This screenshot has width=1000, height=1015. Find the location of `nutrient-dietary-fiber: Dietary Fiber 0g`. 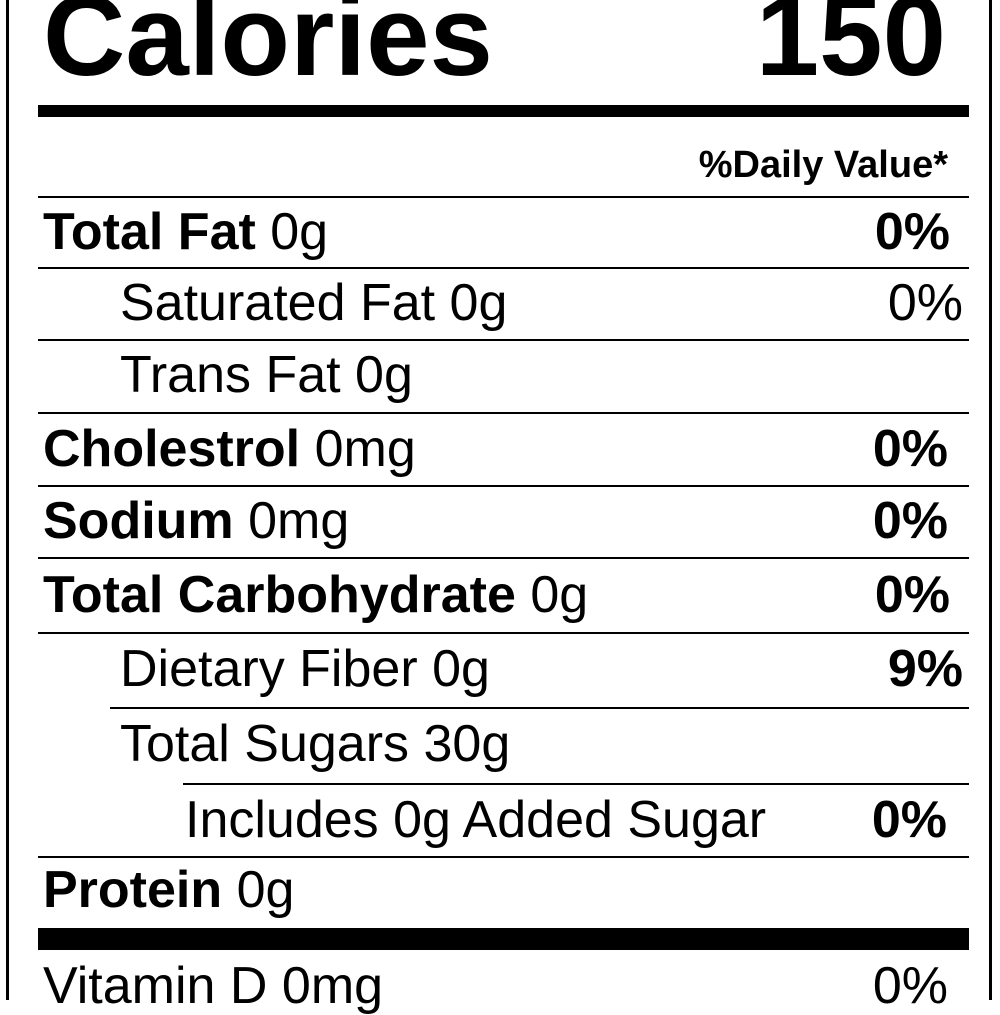

nutrient-dietary-fiber: Dietary Fiber 0g is located at coordinates (305, 669).